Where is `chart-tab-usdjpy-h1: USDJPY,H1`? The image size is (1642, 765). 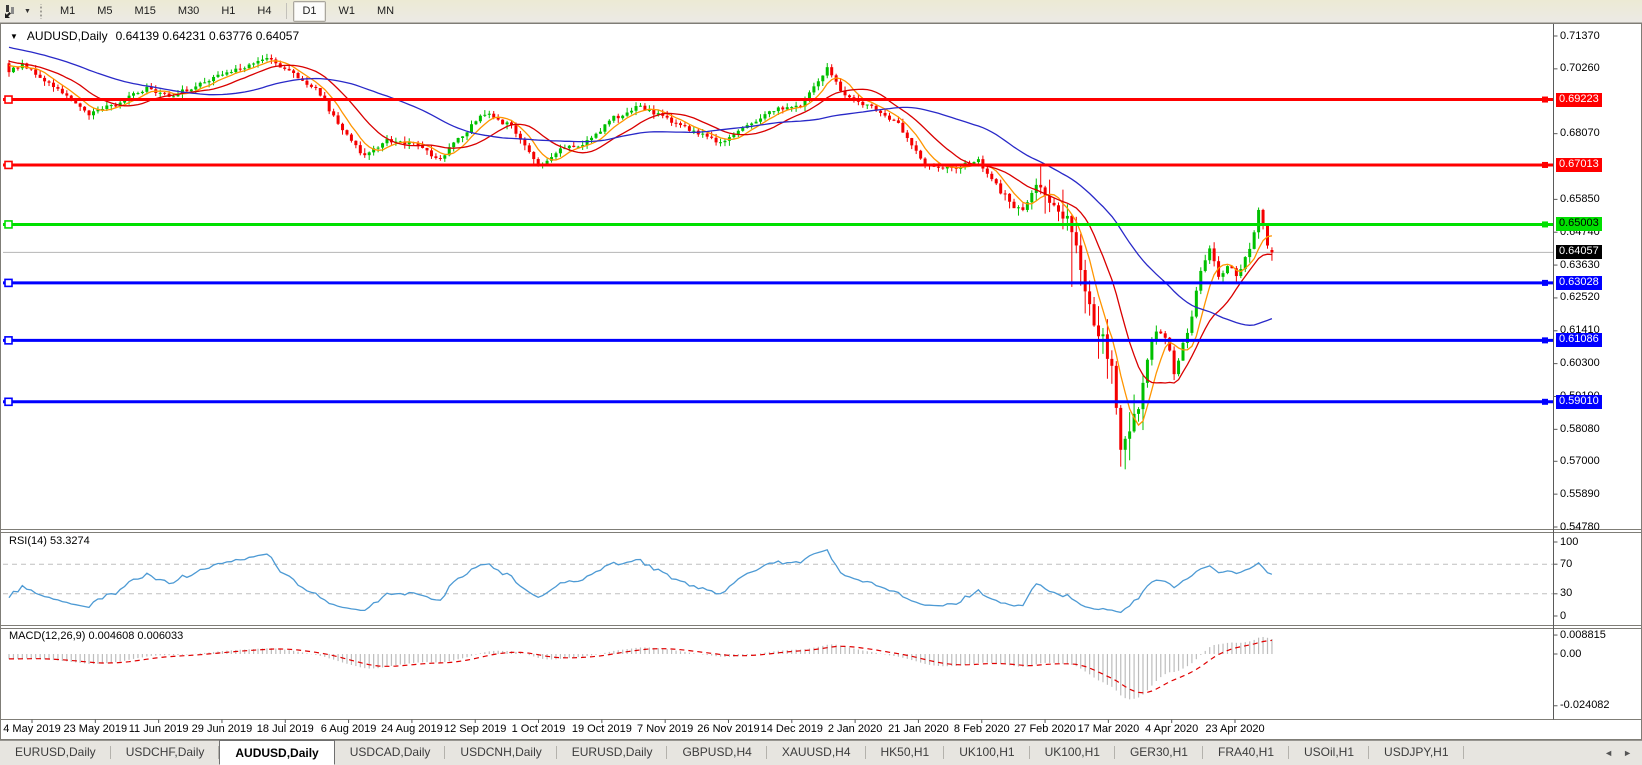 chart-tab-usdjpy-h1: USDJPY,H1 is located at coordinates (1417, 753).